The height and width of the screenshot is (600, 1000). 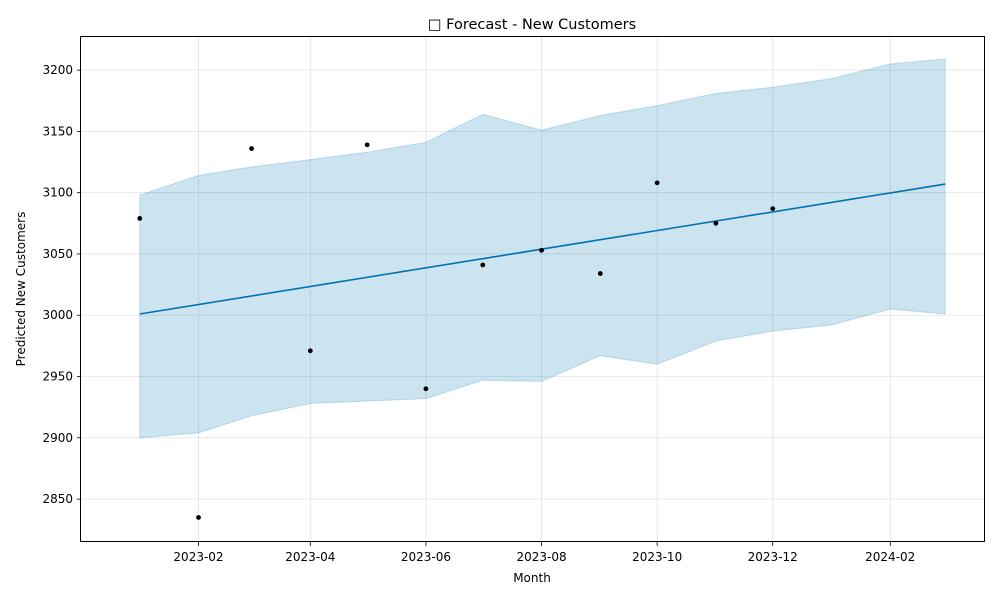 What do you see at coordinates (541, 557) in the screenshot?
I see `x-tick-label: 2023-08` at bounding box center [541, 557].